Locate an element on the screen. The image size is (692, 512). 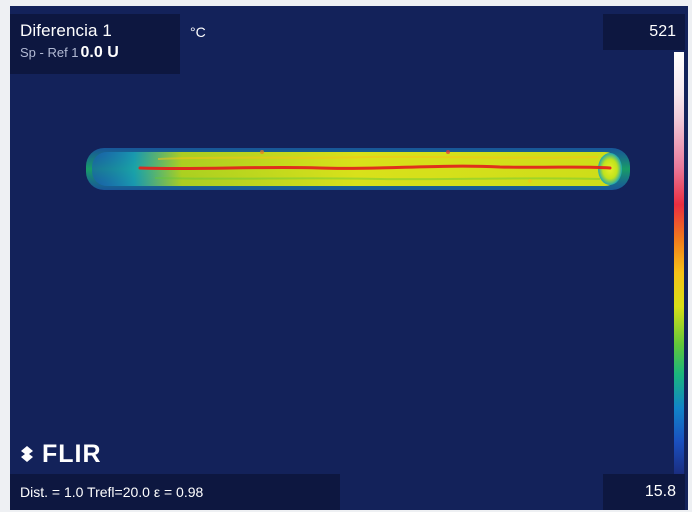
thermal-image is located at coordinates (358, 169).